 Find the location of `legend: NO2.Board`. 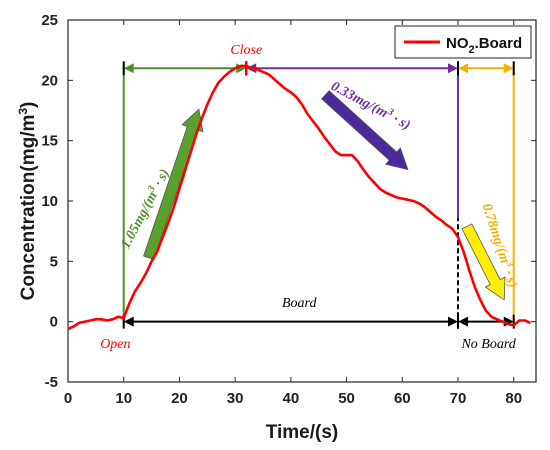

legend: NO2.Board is located at coordinates (463, 42).